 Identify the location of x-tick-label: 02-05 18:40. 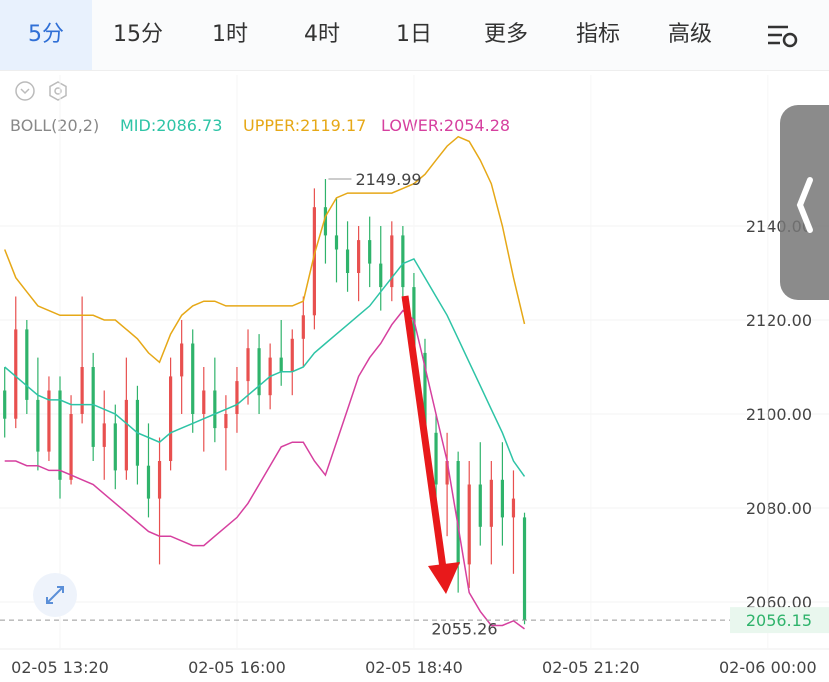
(414, 667).